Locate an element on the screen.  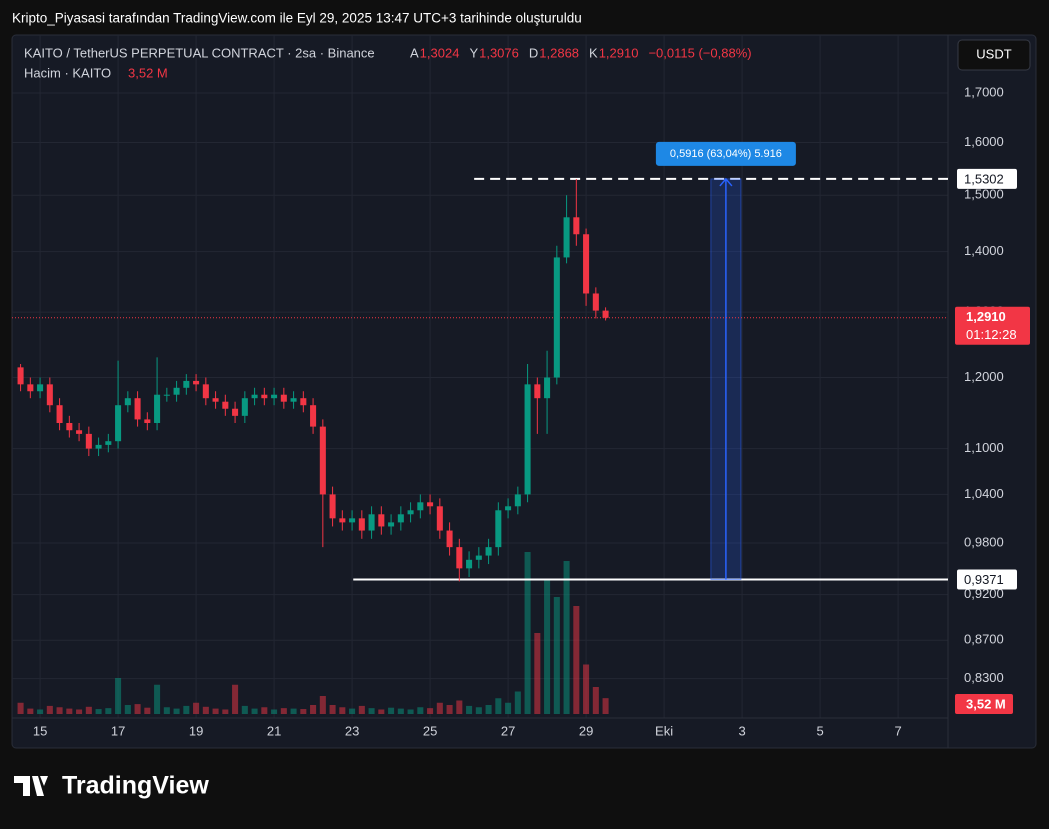
line-badge-label: 1,5302 is located at coordinates (984, 178).